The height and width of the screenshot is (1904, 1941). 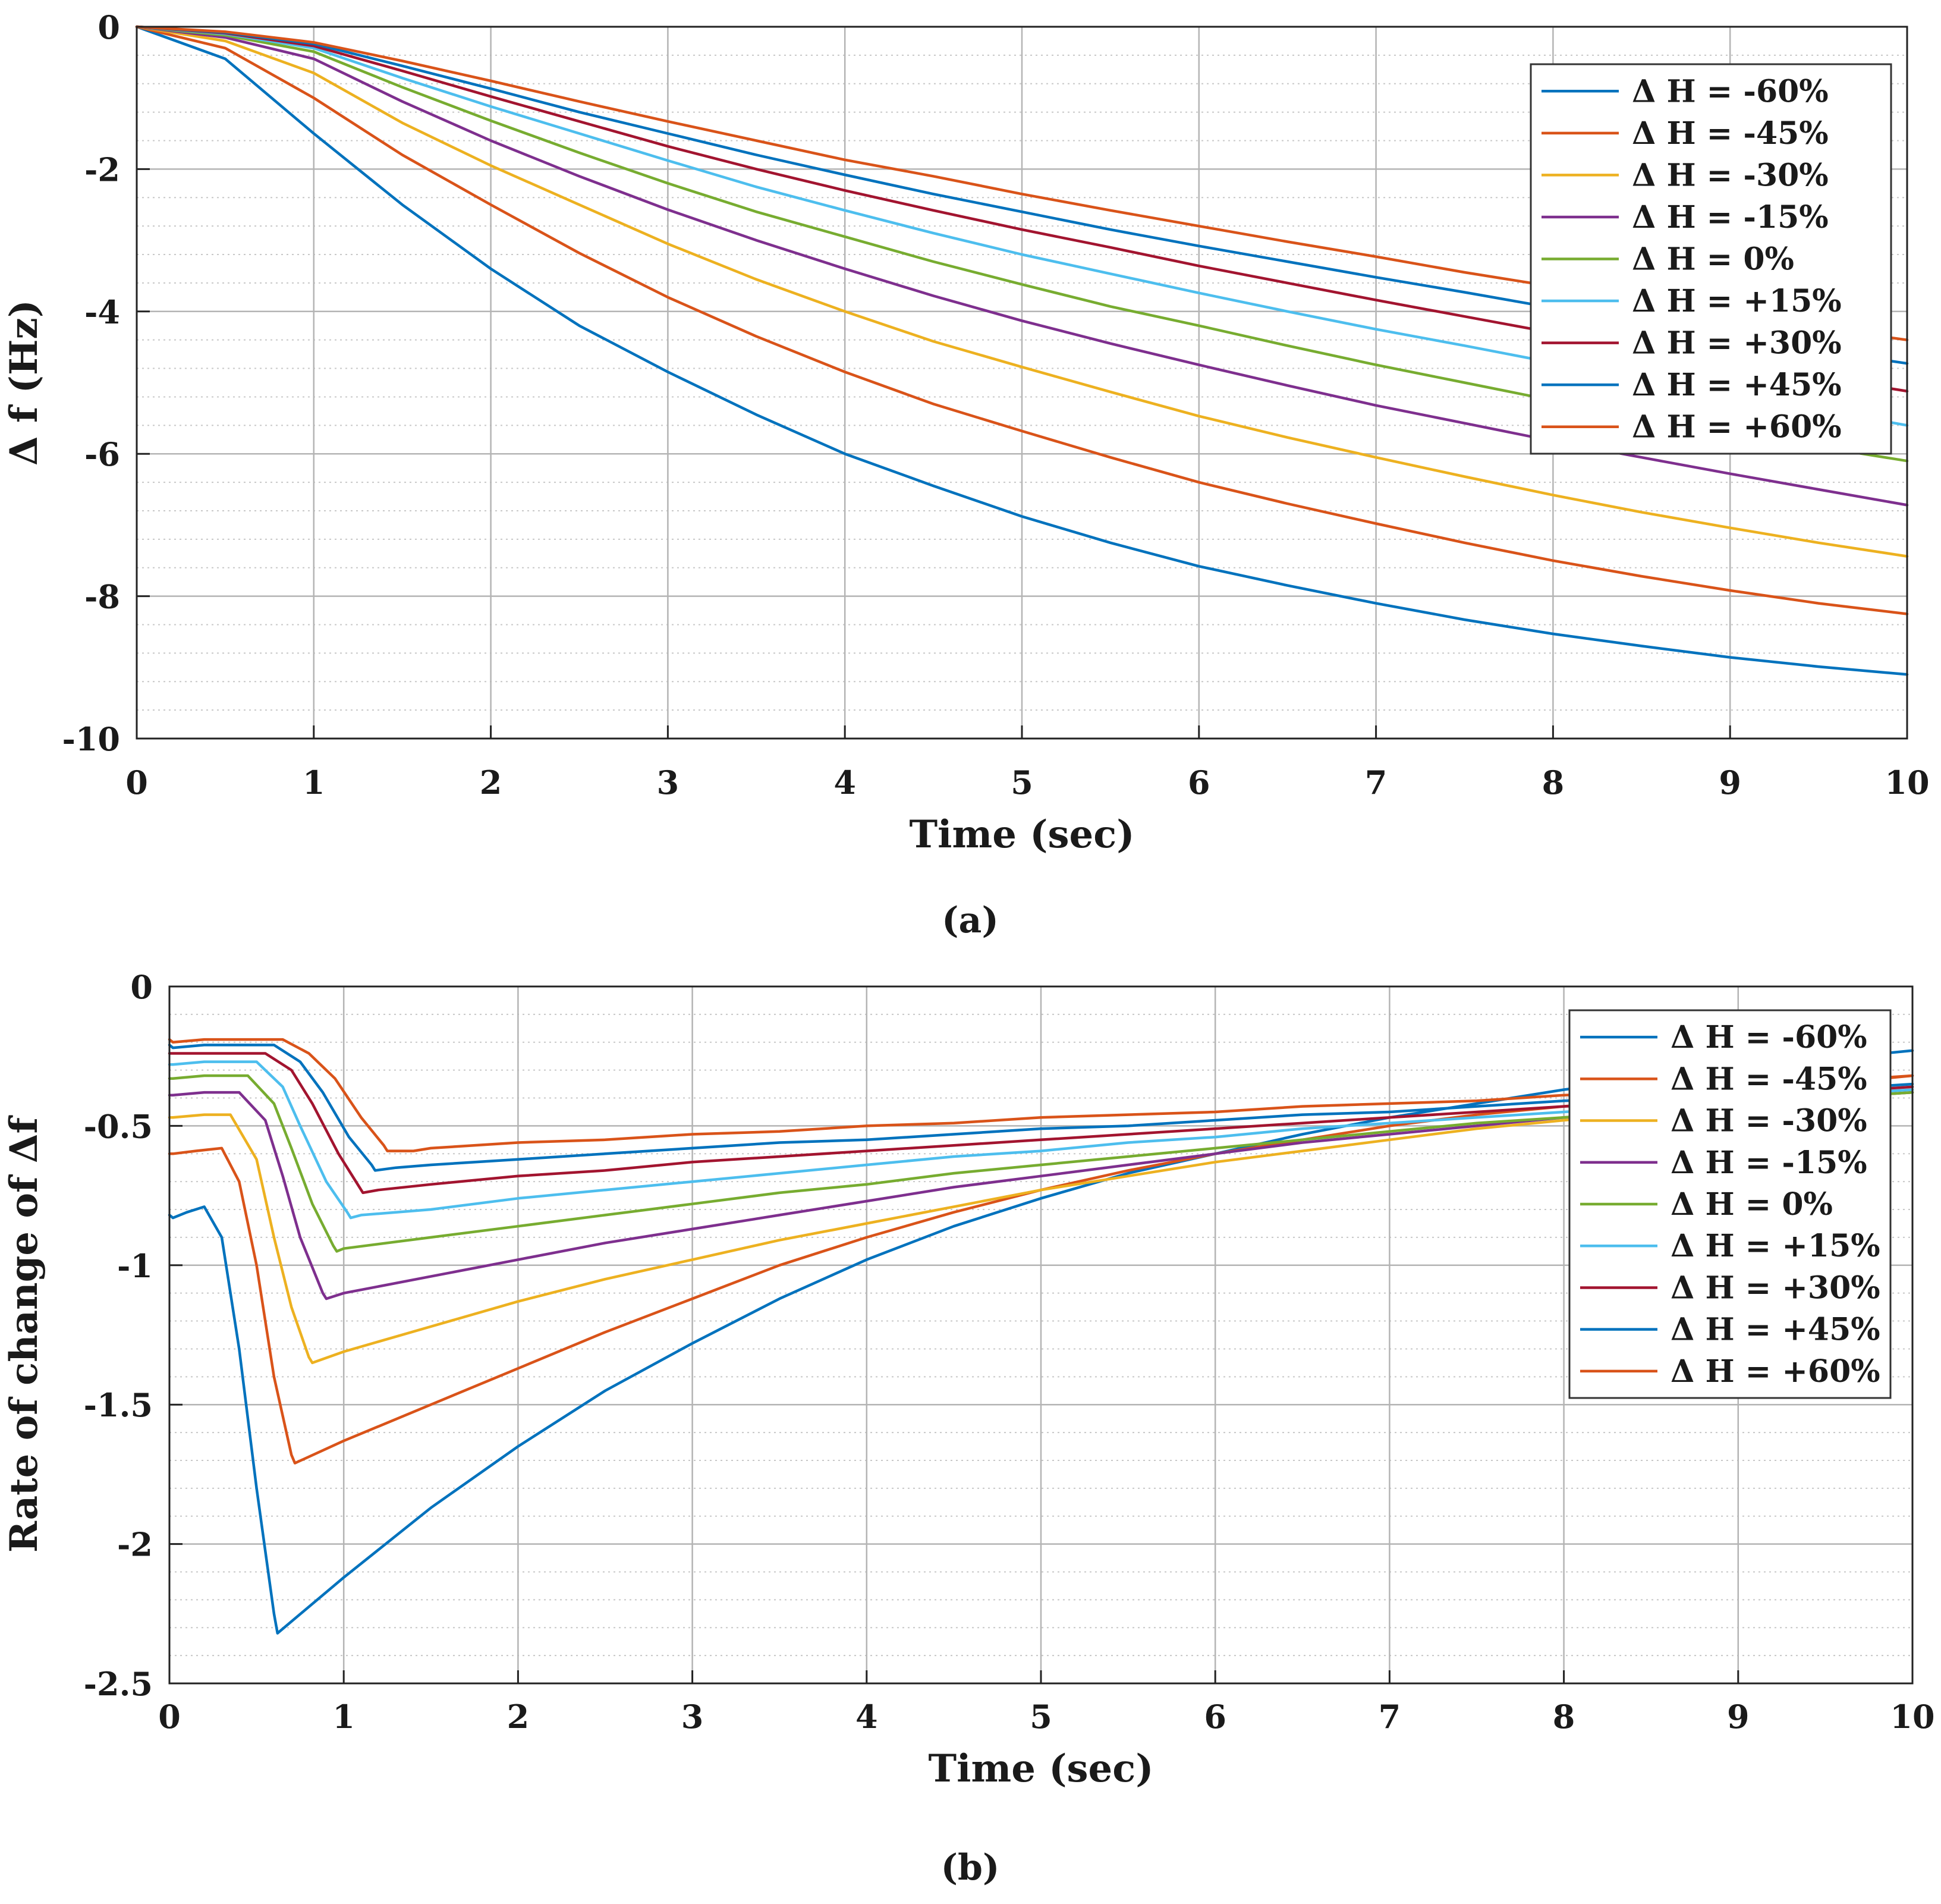 I want to click on y-tick-label: -1, so click(x=135, y=1266).